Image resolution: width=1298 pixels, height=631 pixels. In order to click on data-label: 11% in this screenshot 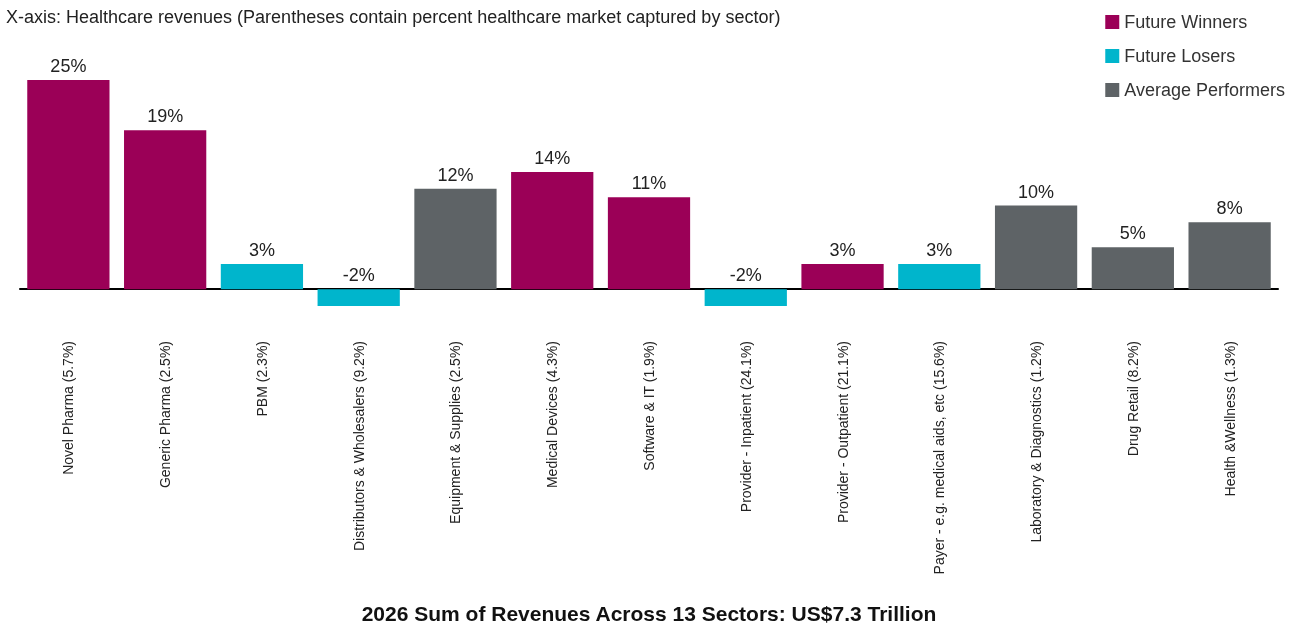, I will do `click(649, 183)`.